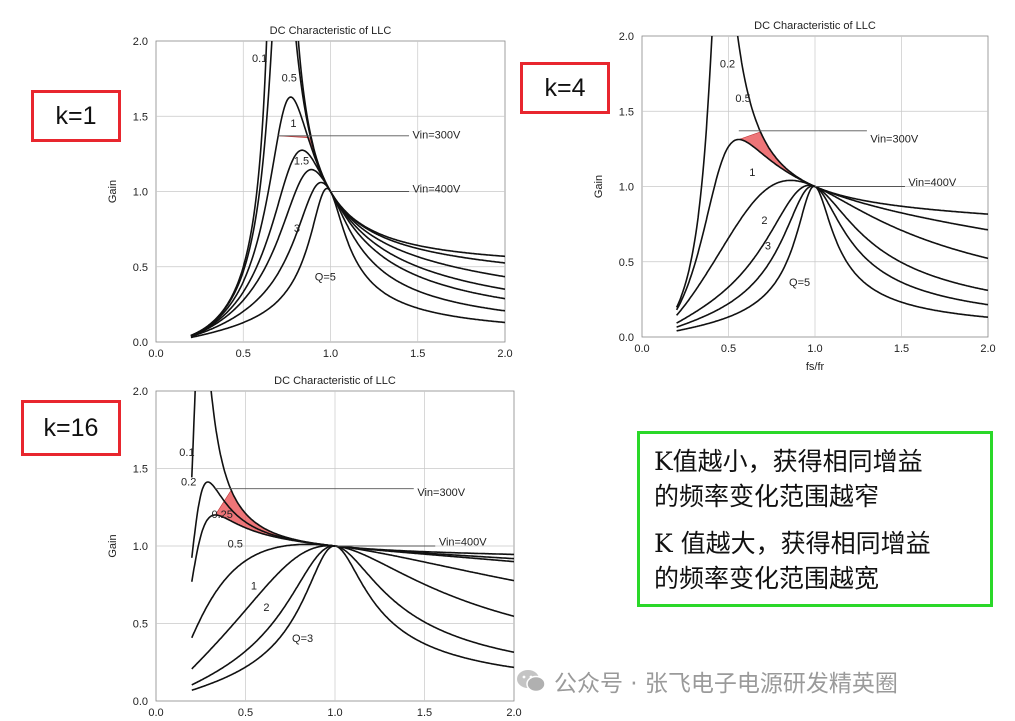 This screenshot has width=1015, height=721. Describe the element at coordinates (186, 453) in the screenshot. I see `chart3-q-label: 0.1` at that location.